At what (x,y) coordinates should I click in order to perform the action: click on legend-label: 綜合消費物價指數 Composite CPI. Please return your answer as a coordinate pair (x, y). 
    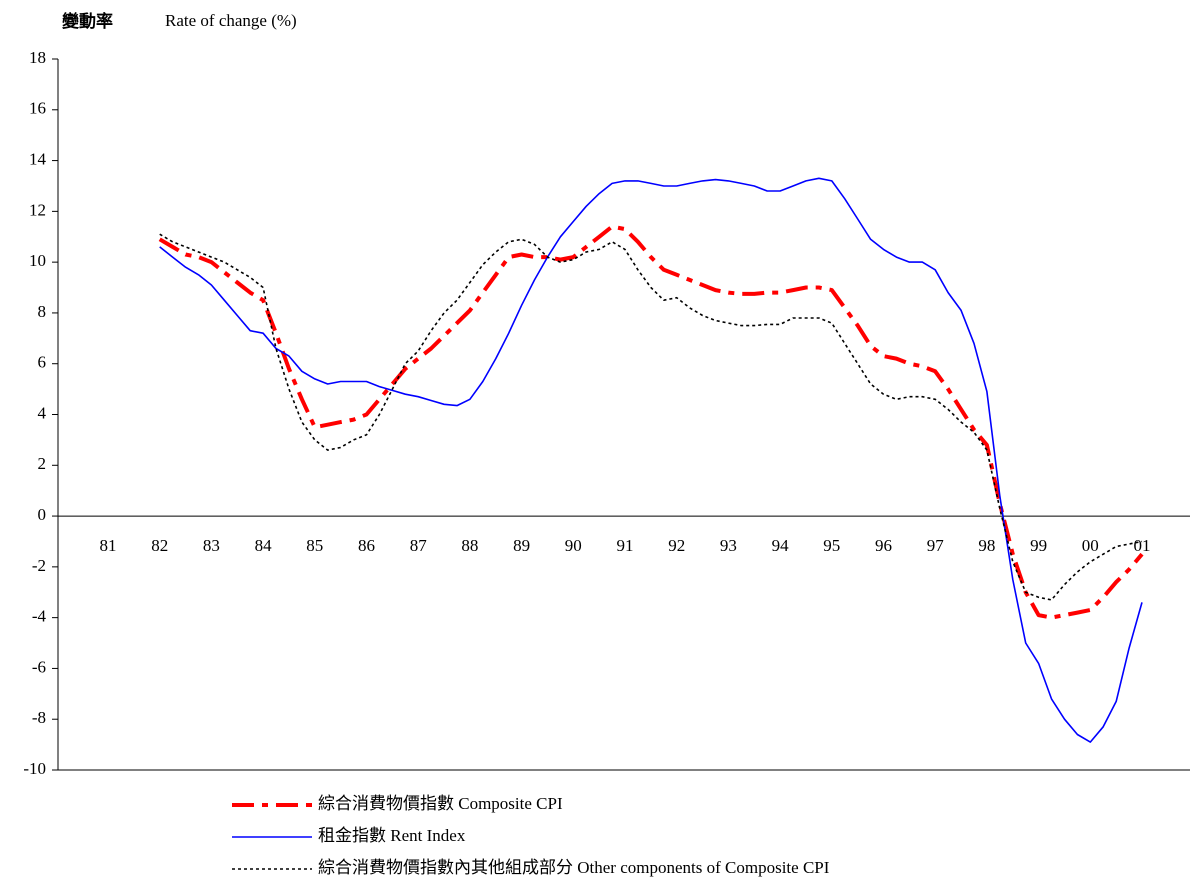
    Looking at the image, I should click on (440, 803).